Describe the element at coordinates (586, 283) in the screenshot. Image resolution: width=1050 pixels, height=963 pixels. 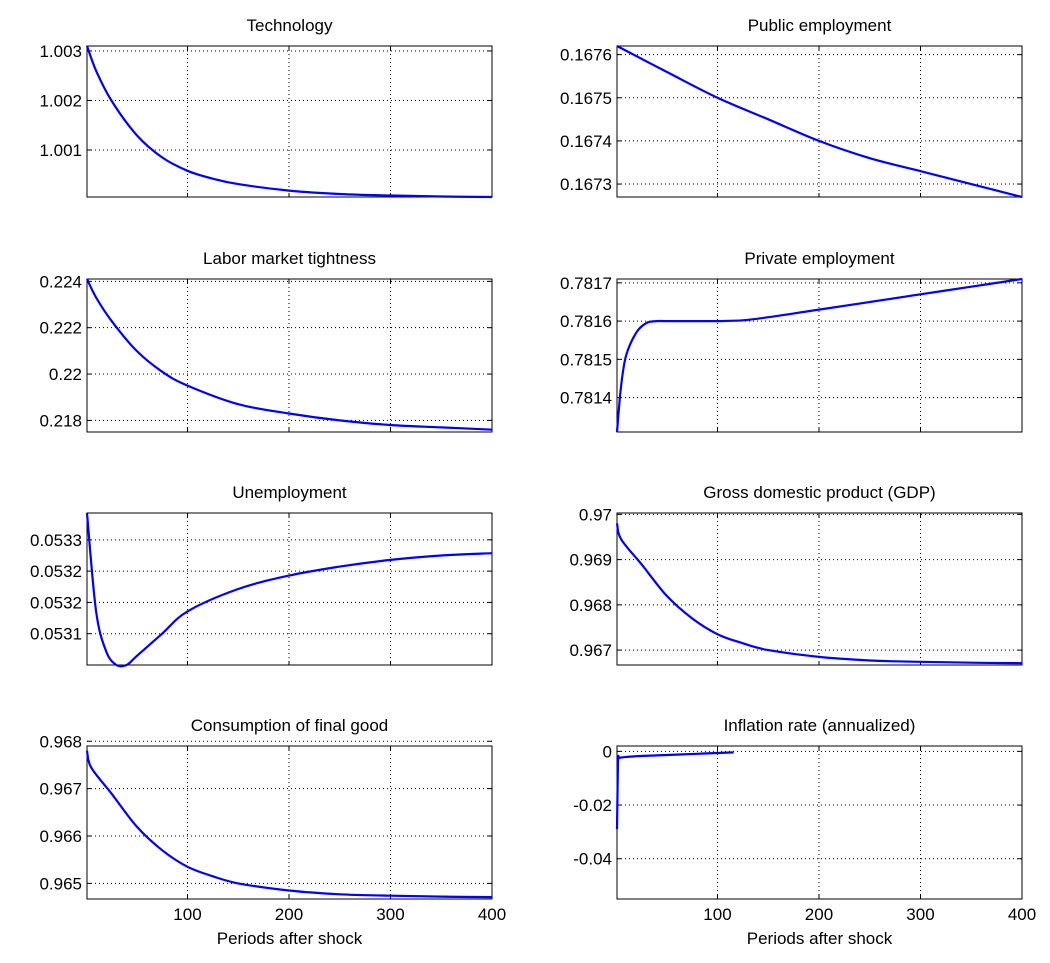
I see `y-tick-label: 0.7817` at that location.